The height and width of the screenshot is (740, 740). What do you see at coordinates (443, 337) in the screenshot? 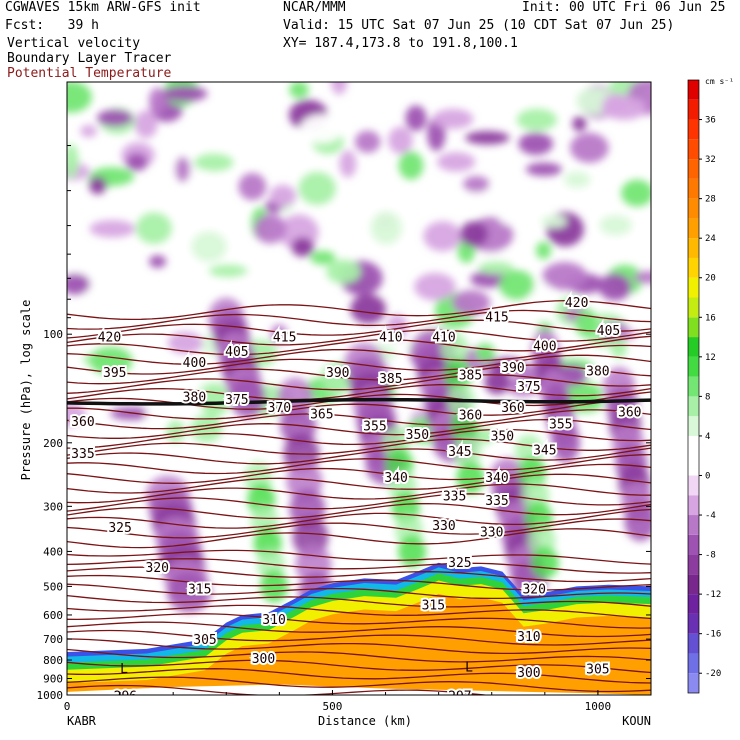
I see `theta-label: 410` at bounding box center [443, 337].